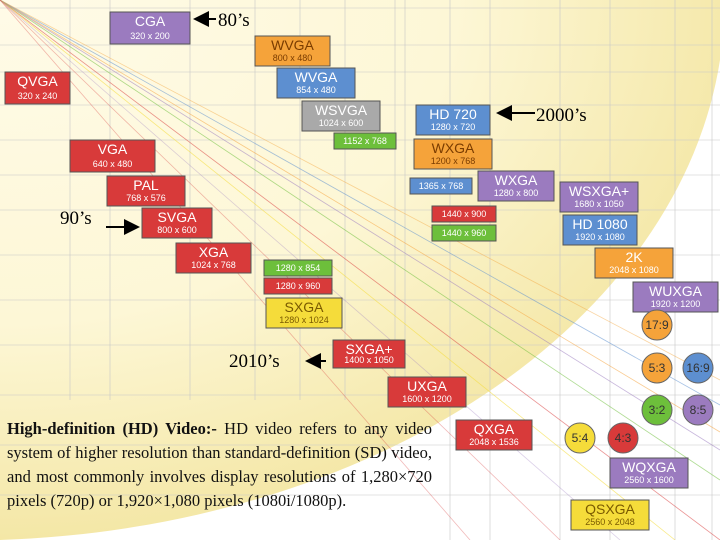  I want to click on aspect-ratio-label: 8:5, so click(698, 410).